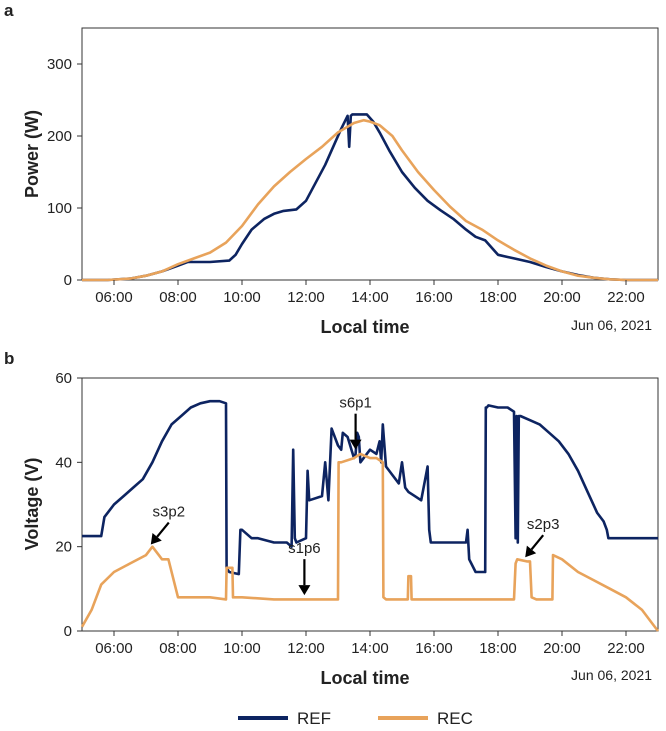 The width and height of the screenshot is (666, 731). Describe the element at coordinates (543, 524) in the screenshot. I see `annotation-label-s2p3: s2p3` at that location.